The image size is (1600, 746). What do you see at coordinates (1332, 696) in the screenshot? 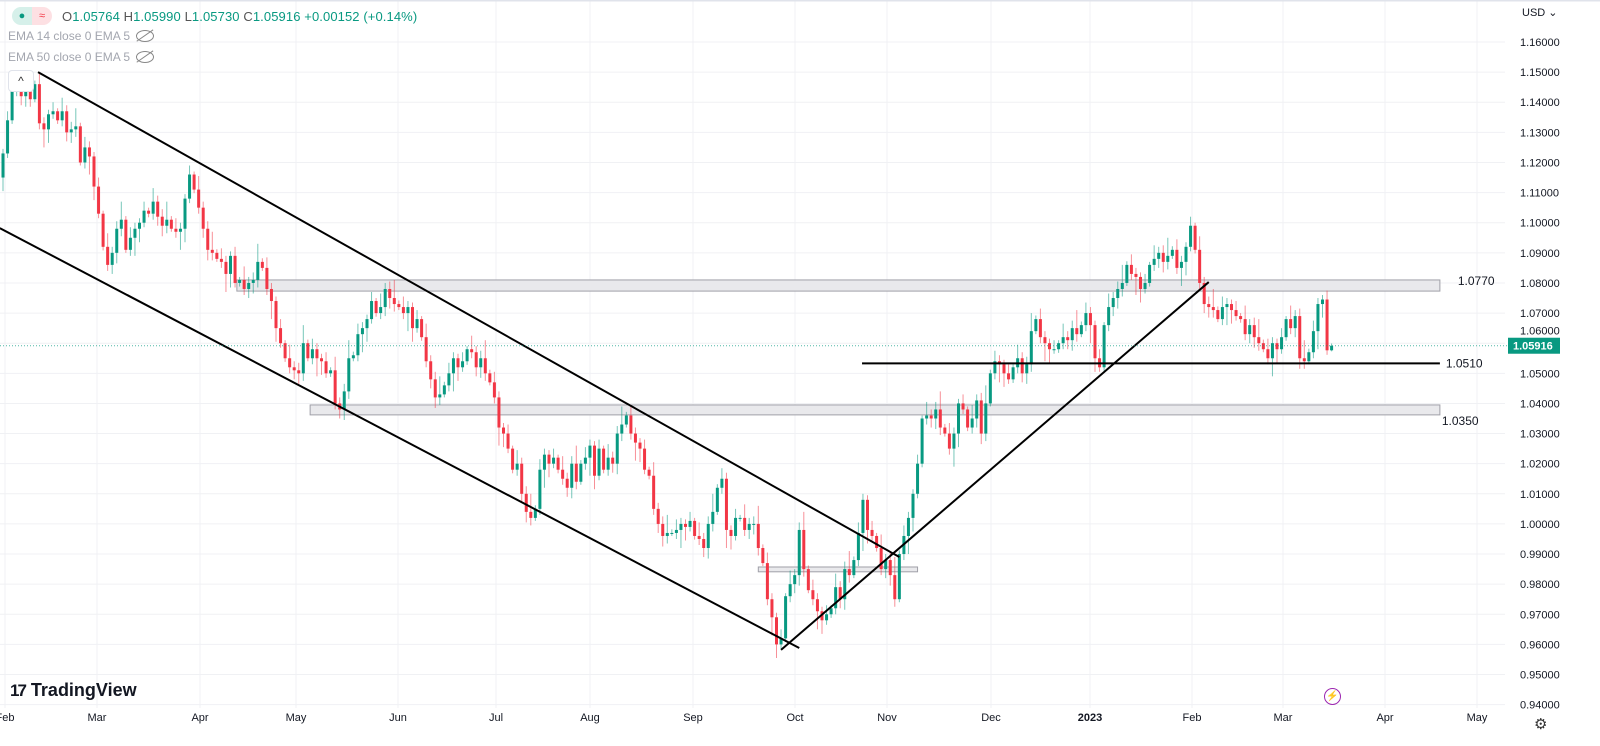
I see `lightning-icon: ⚡` at bounding box center [1332, 696].